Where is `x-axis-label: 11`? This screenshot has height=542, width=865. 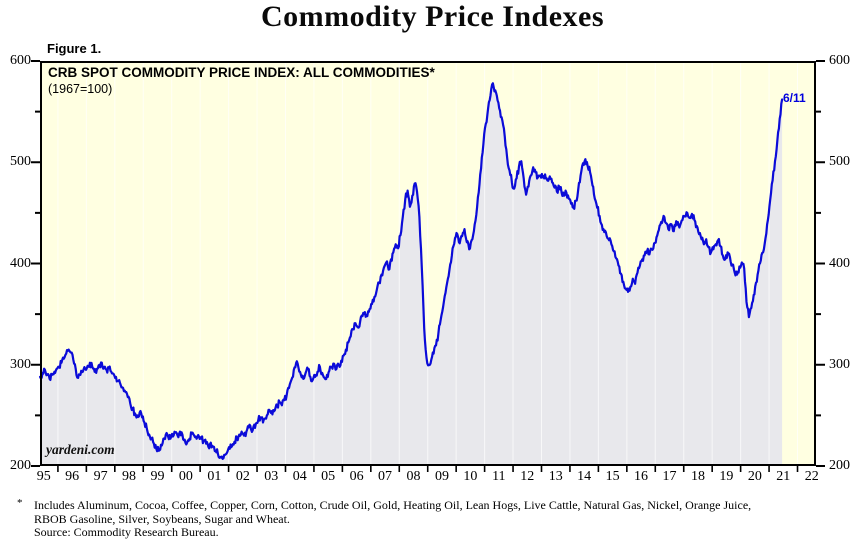 x-axis-label: 11 is located at coordinates (499, 476).